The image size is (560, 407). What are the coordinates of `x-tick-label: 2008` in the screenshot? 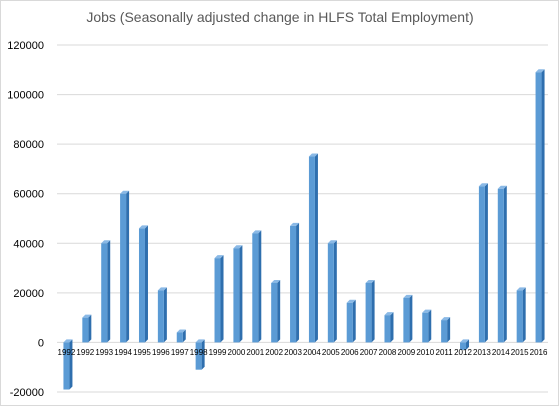 It's located at (388, 352).